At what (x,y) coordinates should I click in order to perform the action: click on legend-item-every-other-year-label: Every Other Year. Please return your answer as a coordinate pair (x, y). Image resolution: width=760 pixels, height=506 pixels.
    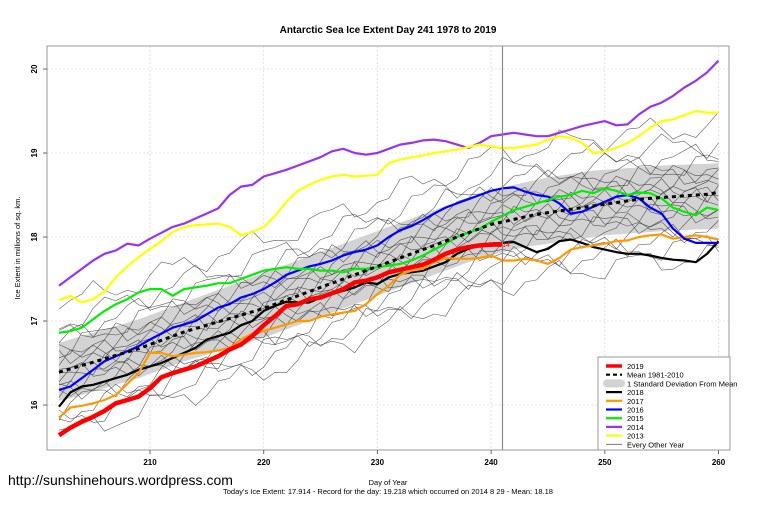
    Looking at the image, I should click on (656, 444).